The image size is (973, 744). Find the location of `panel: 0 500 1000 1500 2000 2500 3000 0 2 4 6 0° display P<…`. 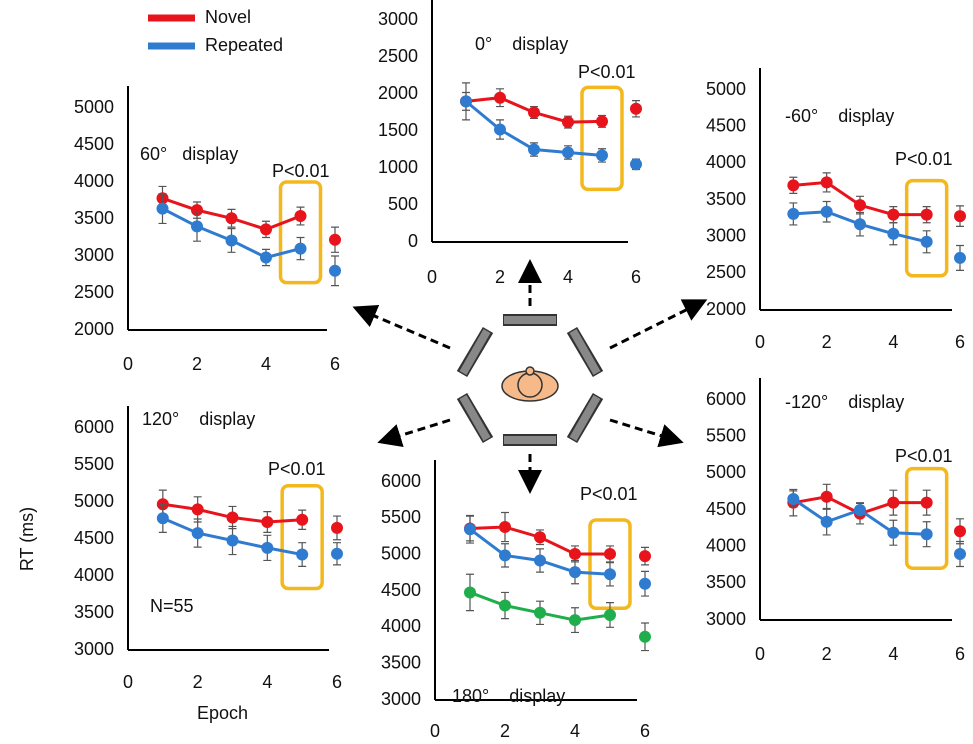

panel: 0 500 1000 1500 2000 2500 3000 0 2 4 6 0° display P<… is located at coordinates (510, 143).